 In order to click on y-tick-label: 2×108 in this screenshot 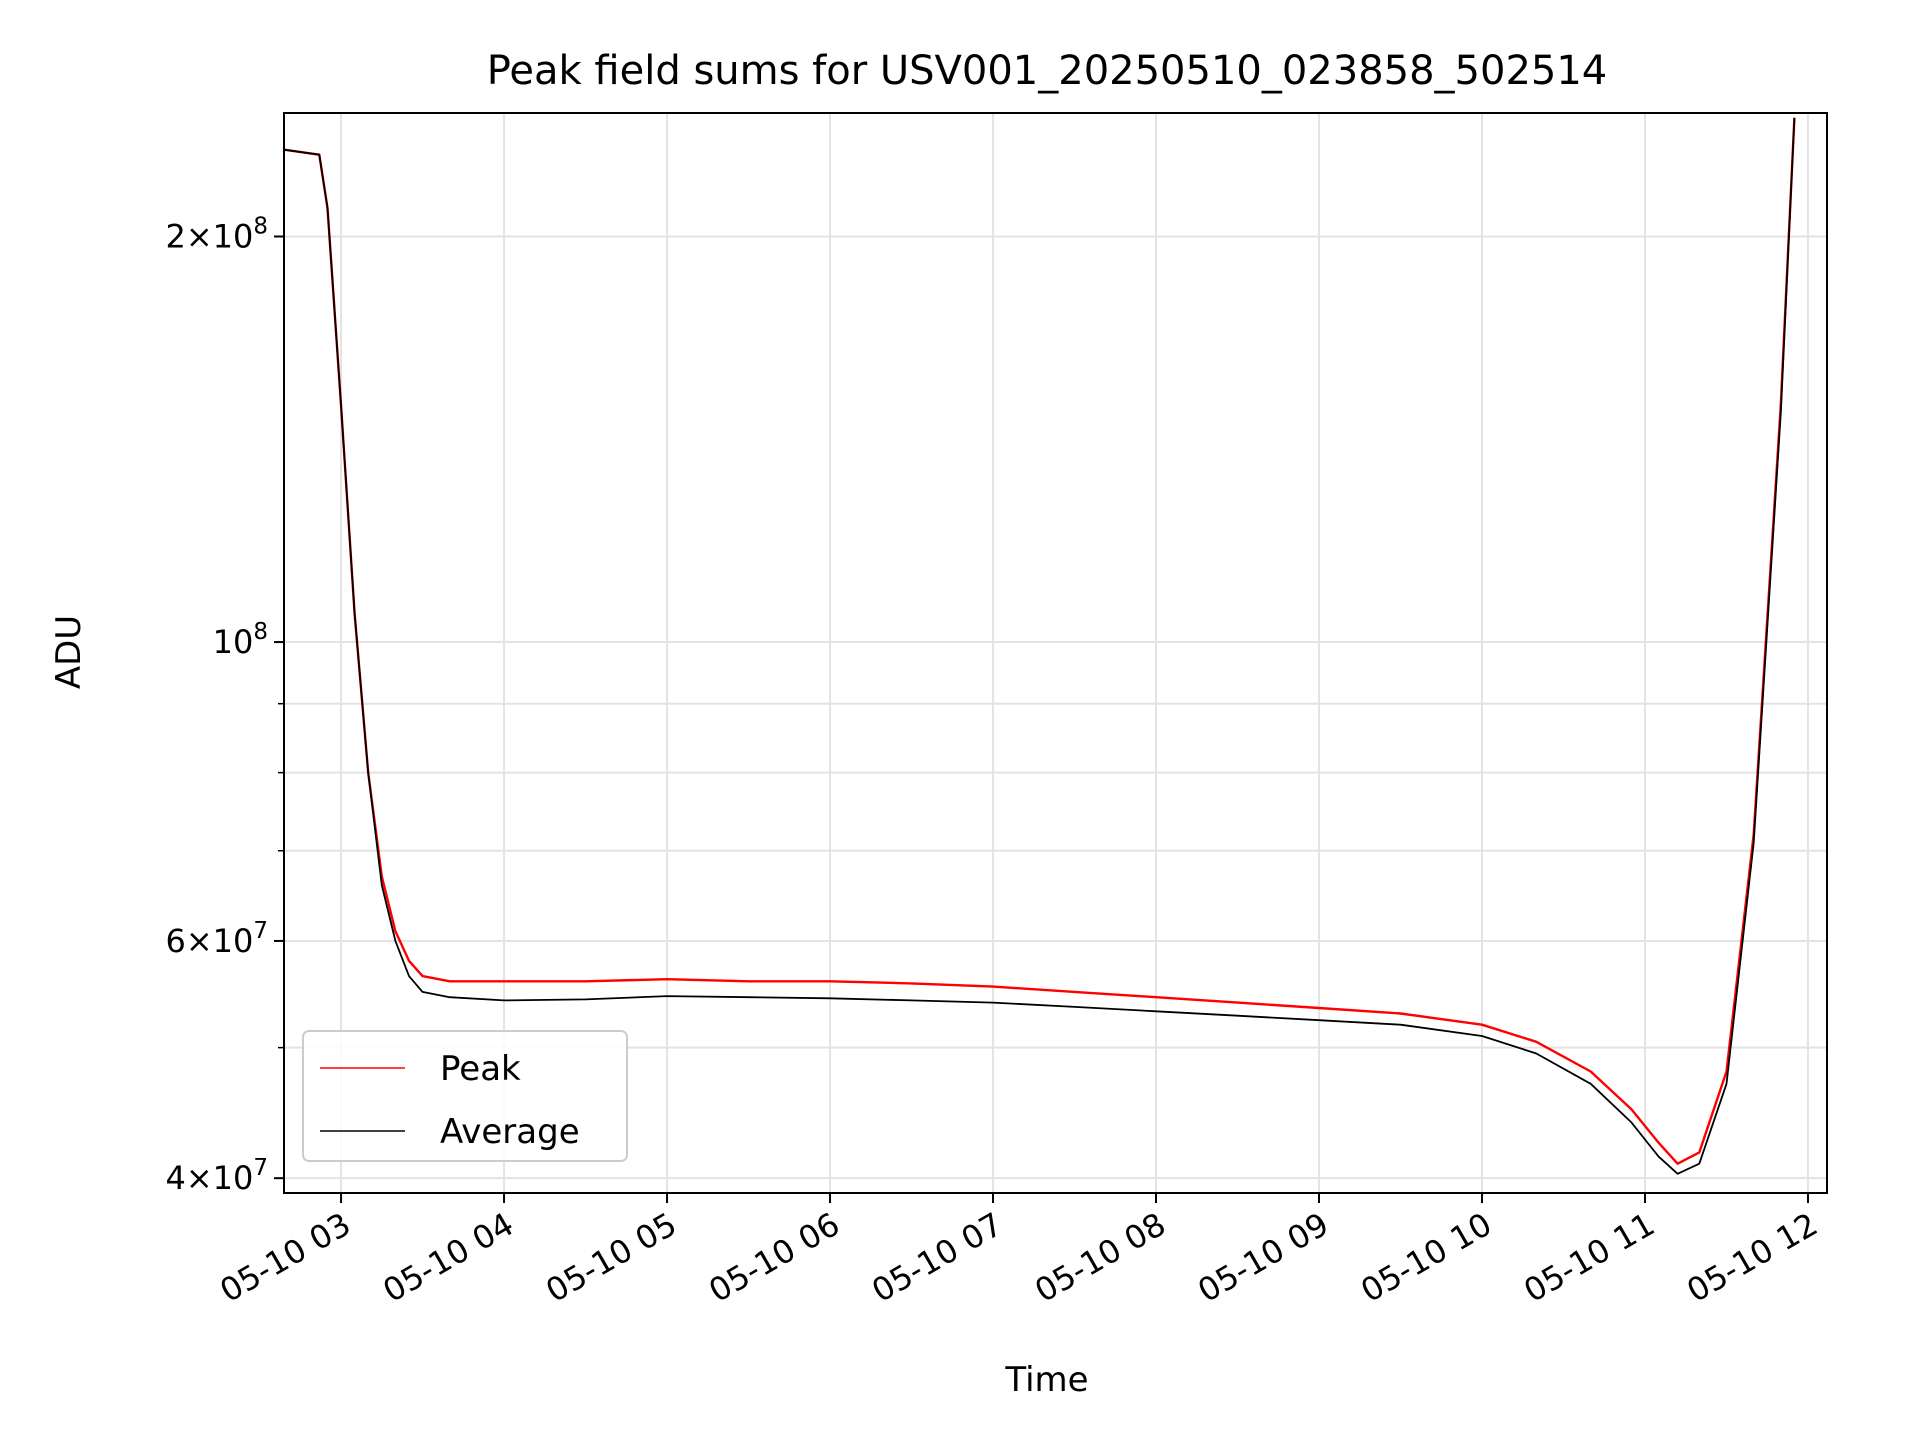, I will do `click(216, 234)`.